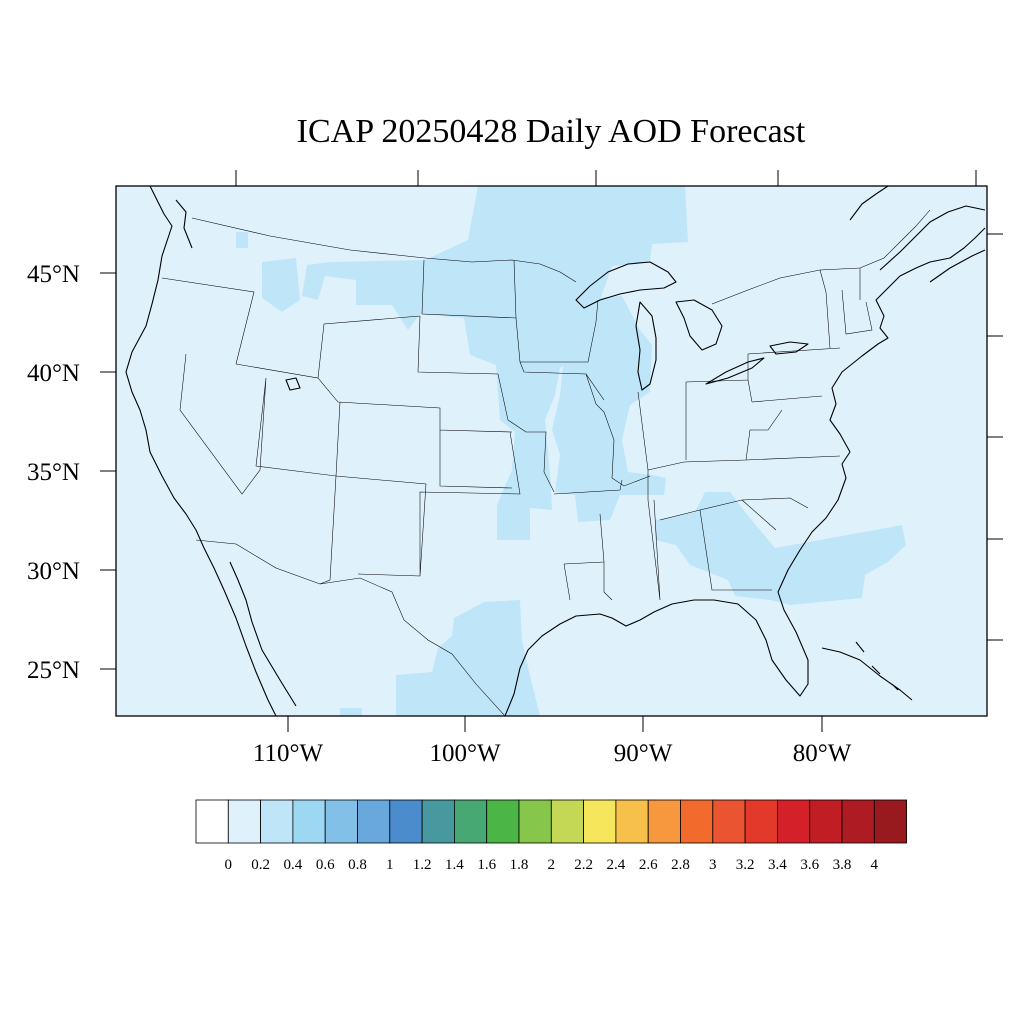 Image resolution: width=1024 pixels, height=1024 pixels. I want to click on western-state-lines, so click(341, 431).